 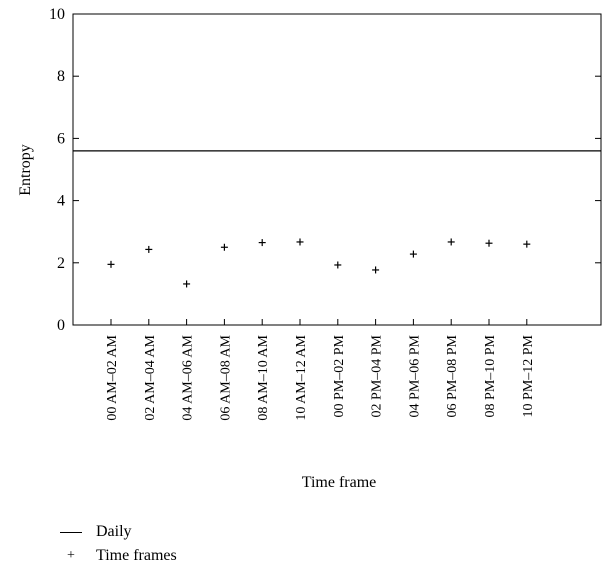 I want to click on x-tick-label-8: 04 PM–06 PM, so click(x=414, y=375).